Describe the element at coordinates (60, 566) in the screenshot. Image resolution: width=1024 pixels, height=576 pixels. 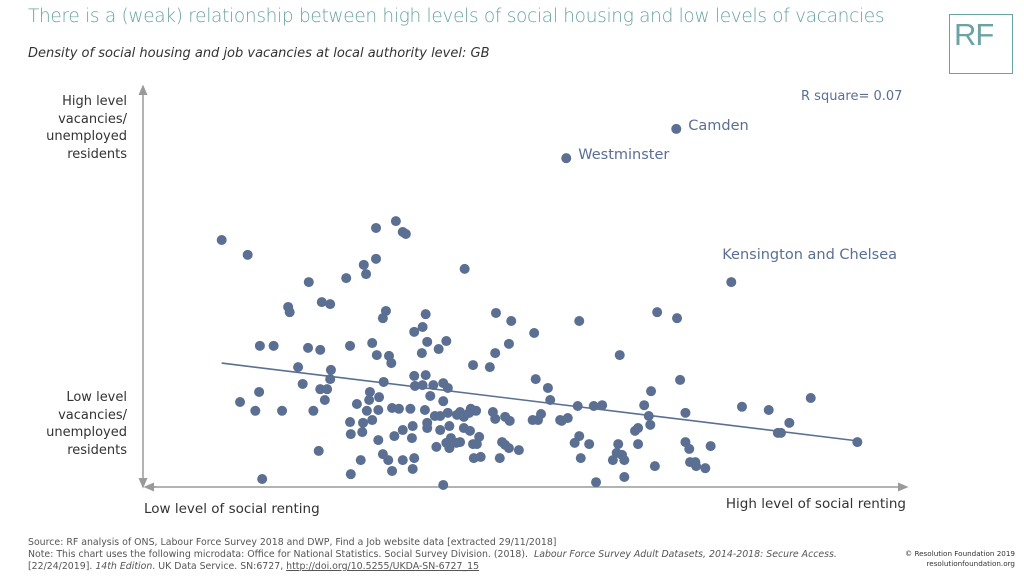
I see `note-date: [22/24/2019].` at that location.